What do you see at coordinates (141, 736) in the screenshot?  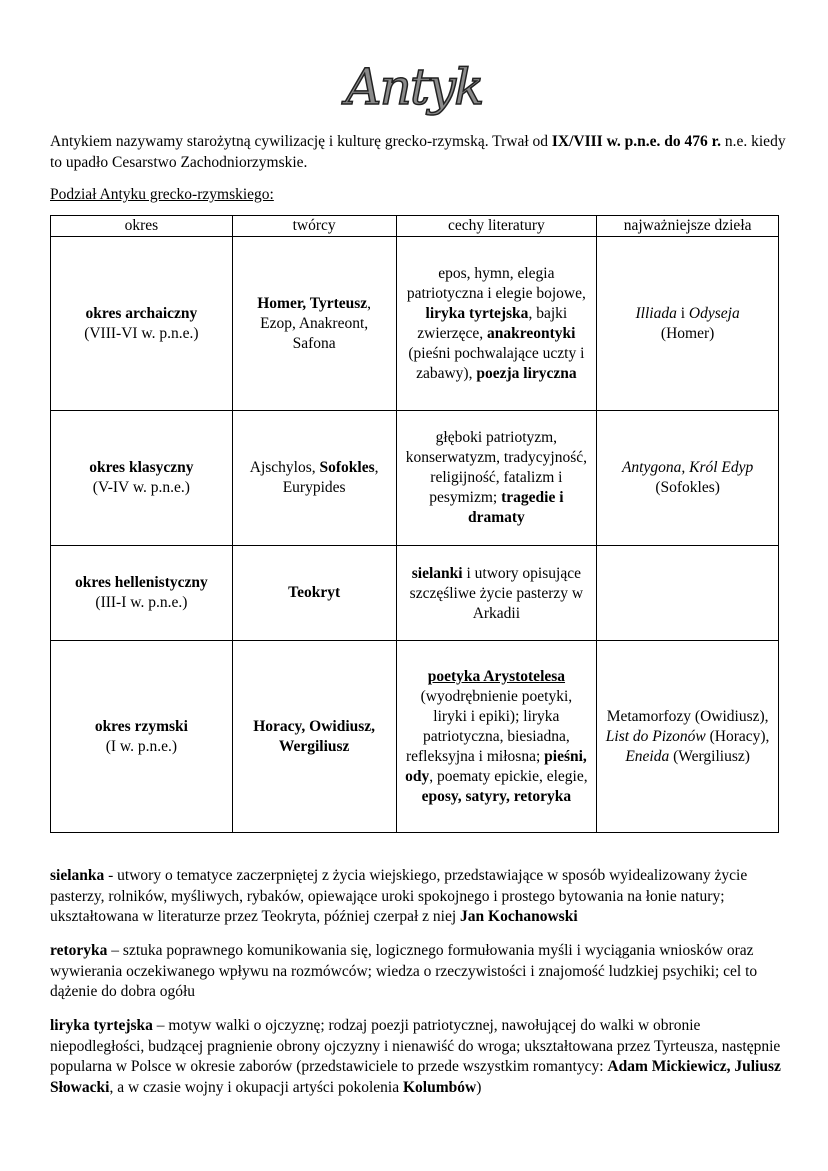 I see `cell-period: okres rzymski (I w. p.n.e.)` at bounding box center [141, 736].